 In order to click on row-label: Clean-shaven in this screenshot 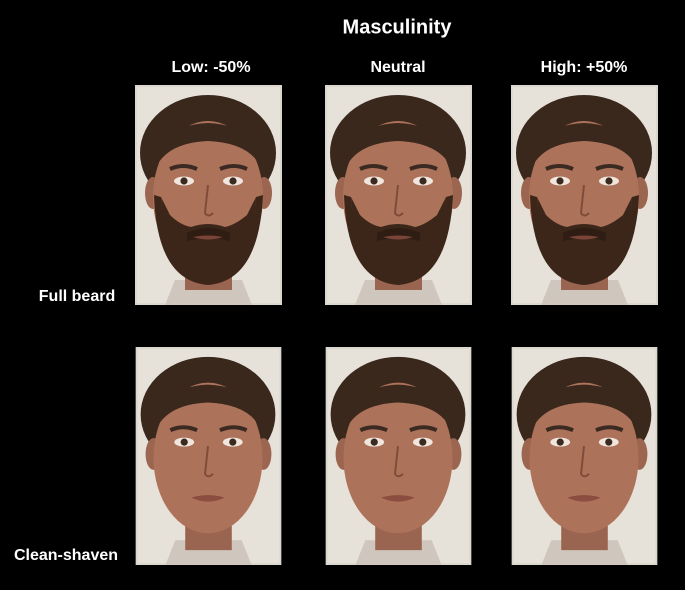, I will do `click(66, 555)`.